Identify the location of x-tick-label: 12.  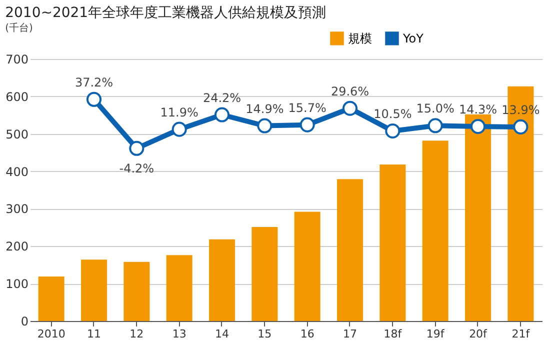
(137, 334).